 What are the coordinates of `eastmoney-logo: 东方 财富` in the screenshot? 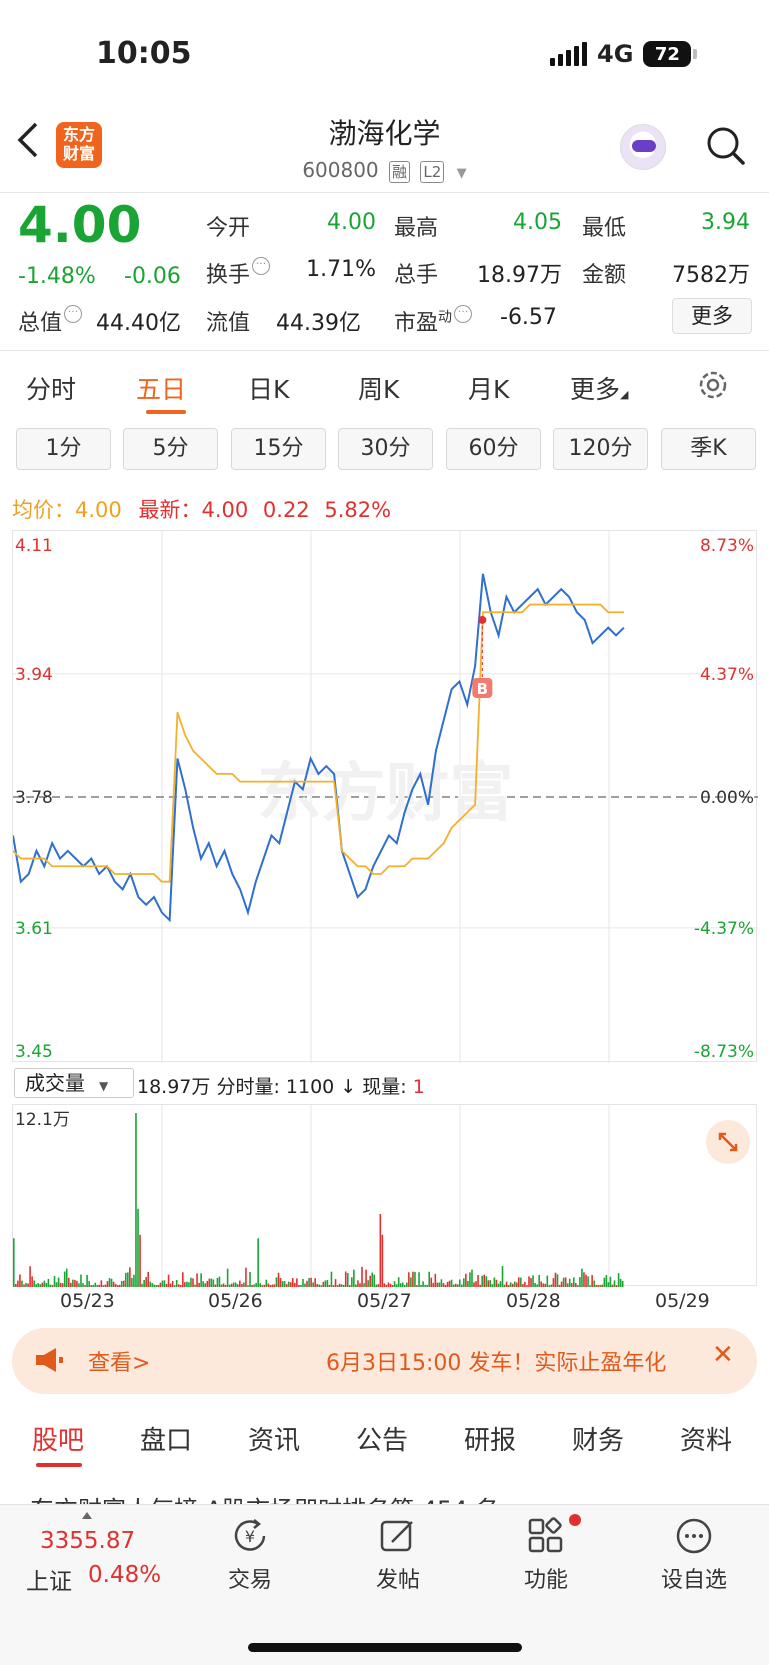 It's located at (79, 145).